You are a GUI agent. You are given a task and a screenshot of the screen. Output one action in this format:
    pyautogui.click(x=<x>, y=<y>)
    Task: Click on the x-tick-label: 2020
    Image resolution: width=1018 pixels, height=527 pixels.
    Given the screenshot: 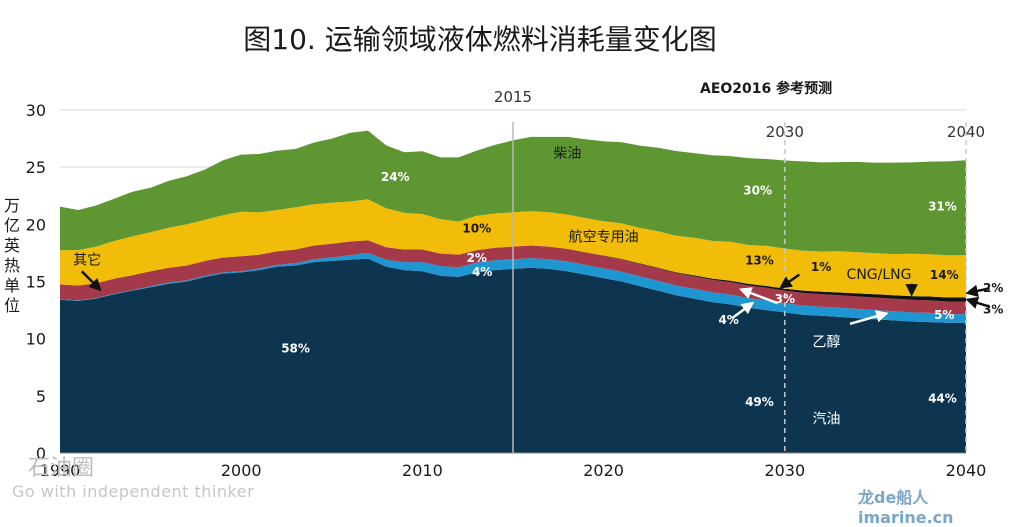 What is the action you would take?
    pyautogui.click(x=603, y=470)
    